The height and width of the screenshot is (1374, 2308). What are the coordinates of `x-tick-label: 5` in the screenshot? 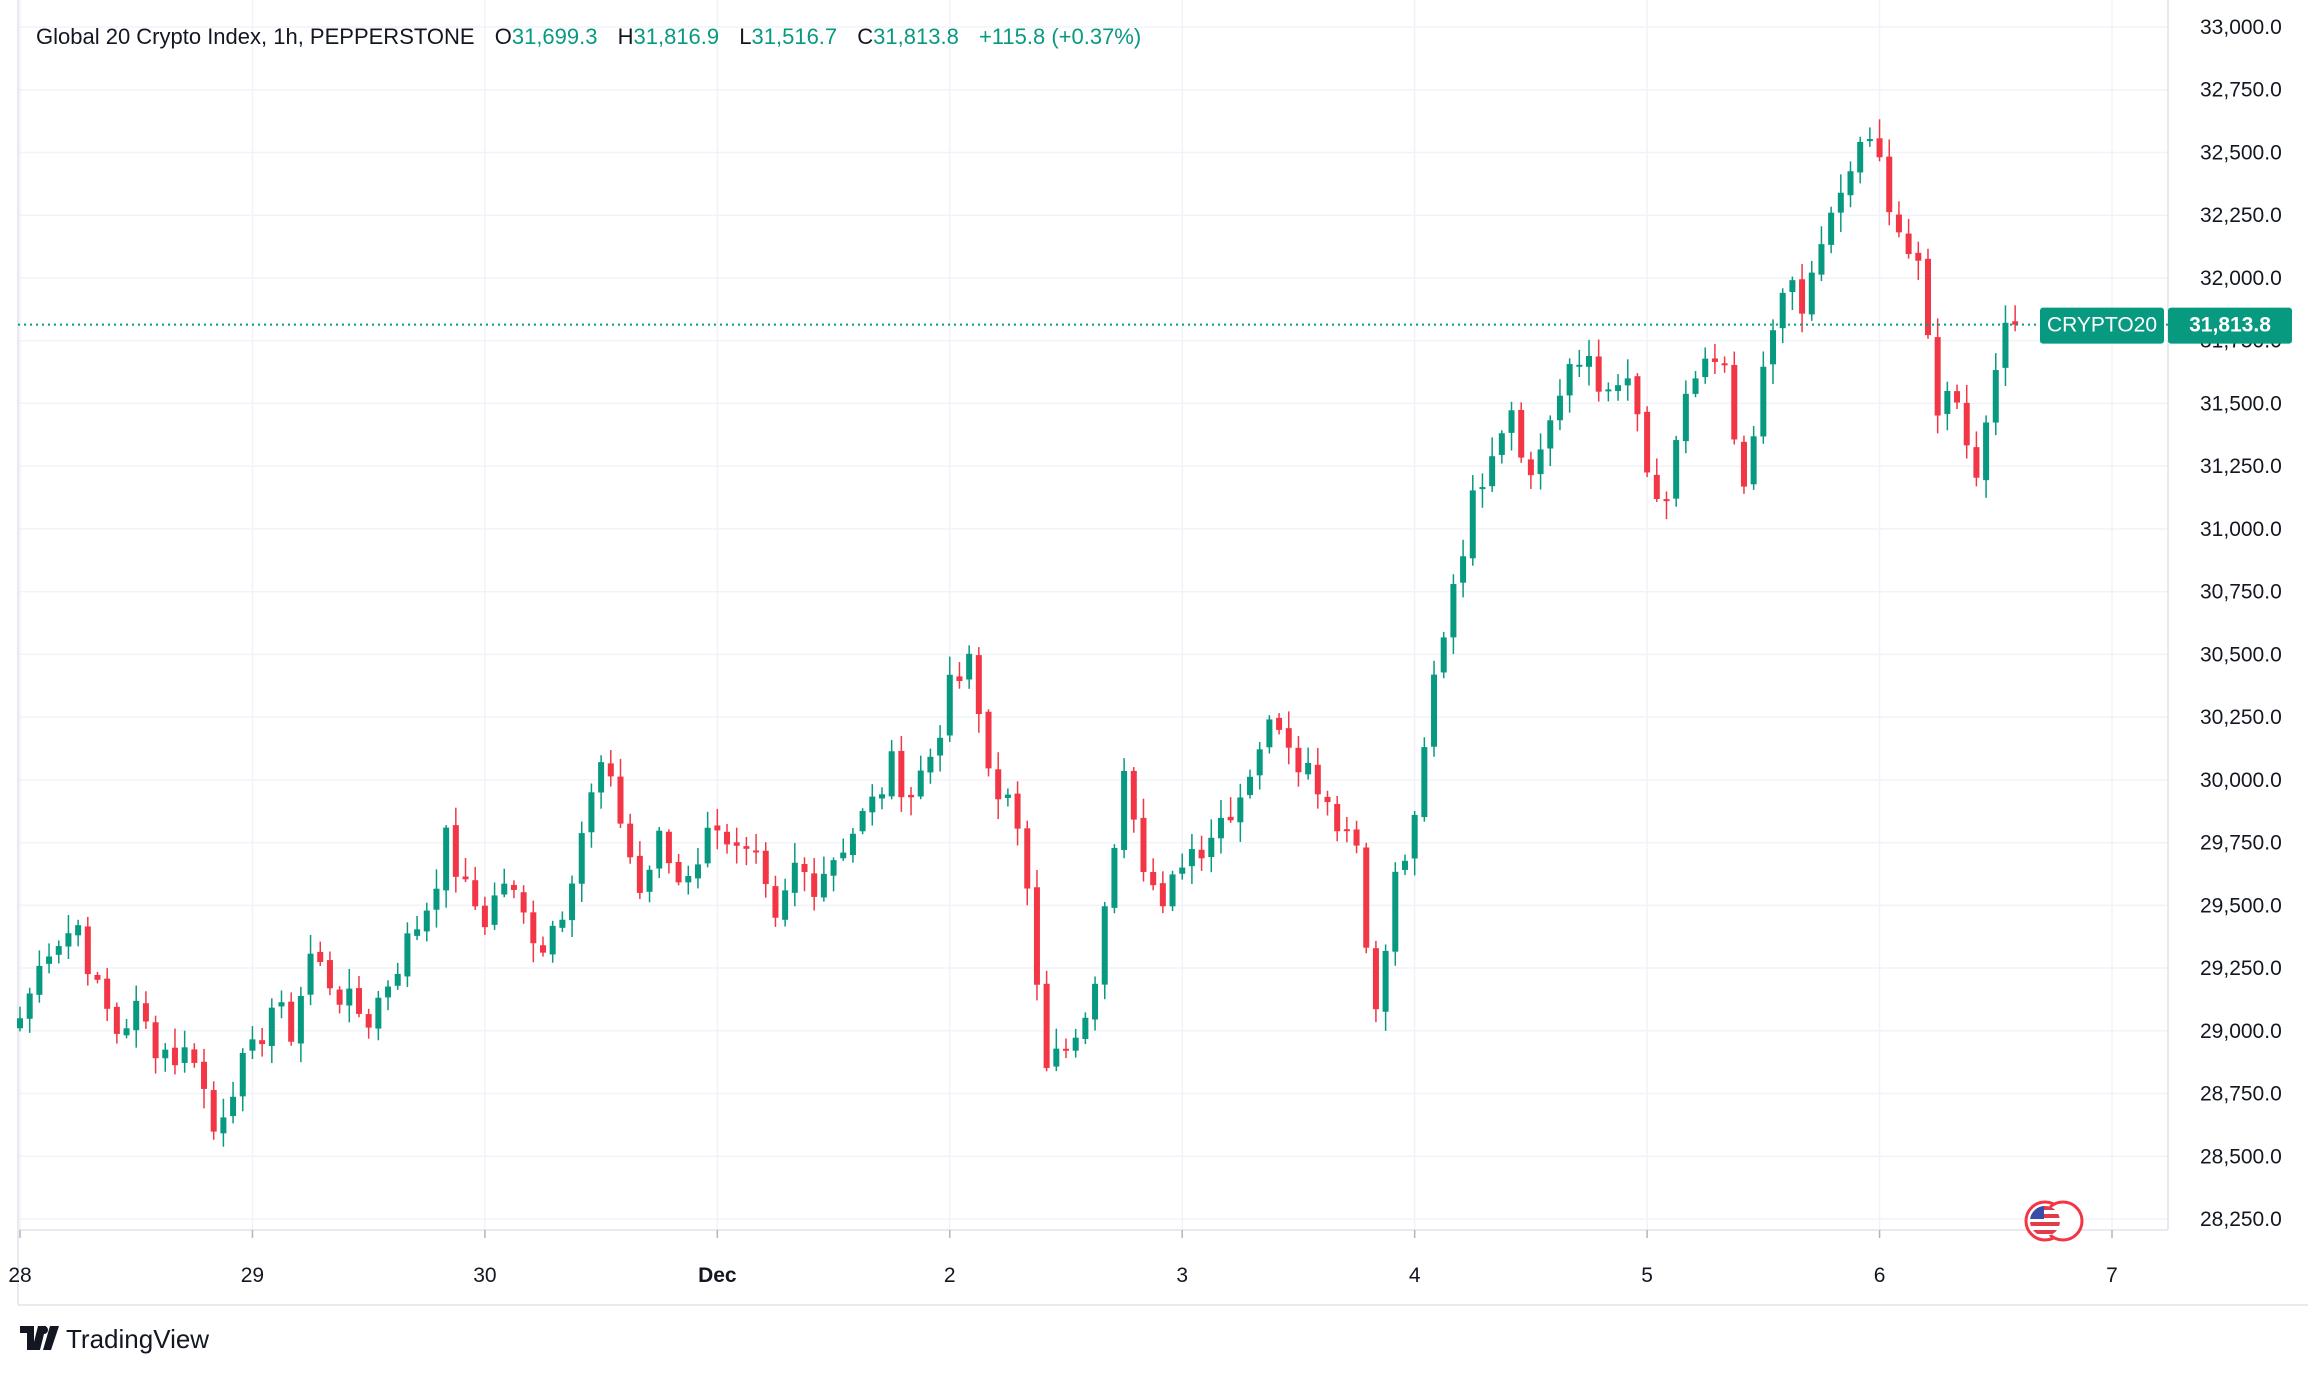 It's located at (1647, 1275).